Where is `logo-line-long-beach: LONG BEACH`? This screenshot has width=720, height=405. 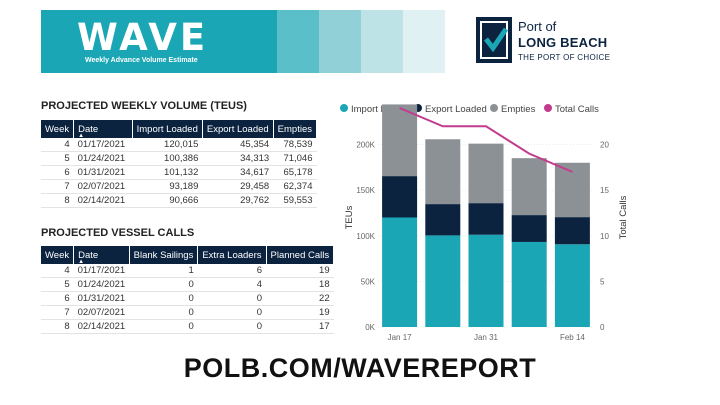 logo-line-long-beach: LONG BEACH is located at coordinates (563, 42).